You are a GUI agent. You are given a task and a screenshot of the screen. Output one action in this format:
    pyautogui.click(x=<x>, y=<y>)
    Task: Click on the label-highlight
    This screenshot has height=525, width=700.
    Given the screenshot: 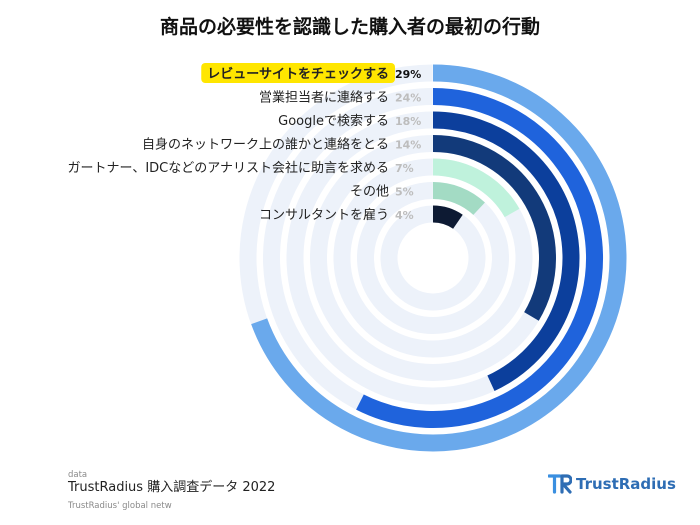 What is the action you would take?
    pyautogui.click(x=298, y=73)
    